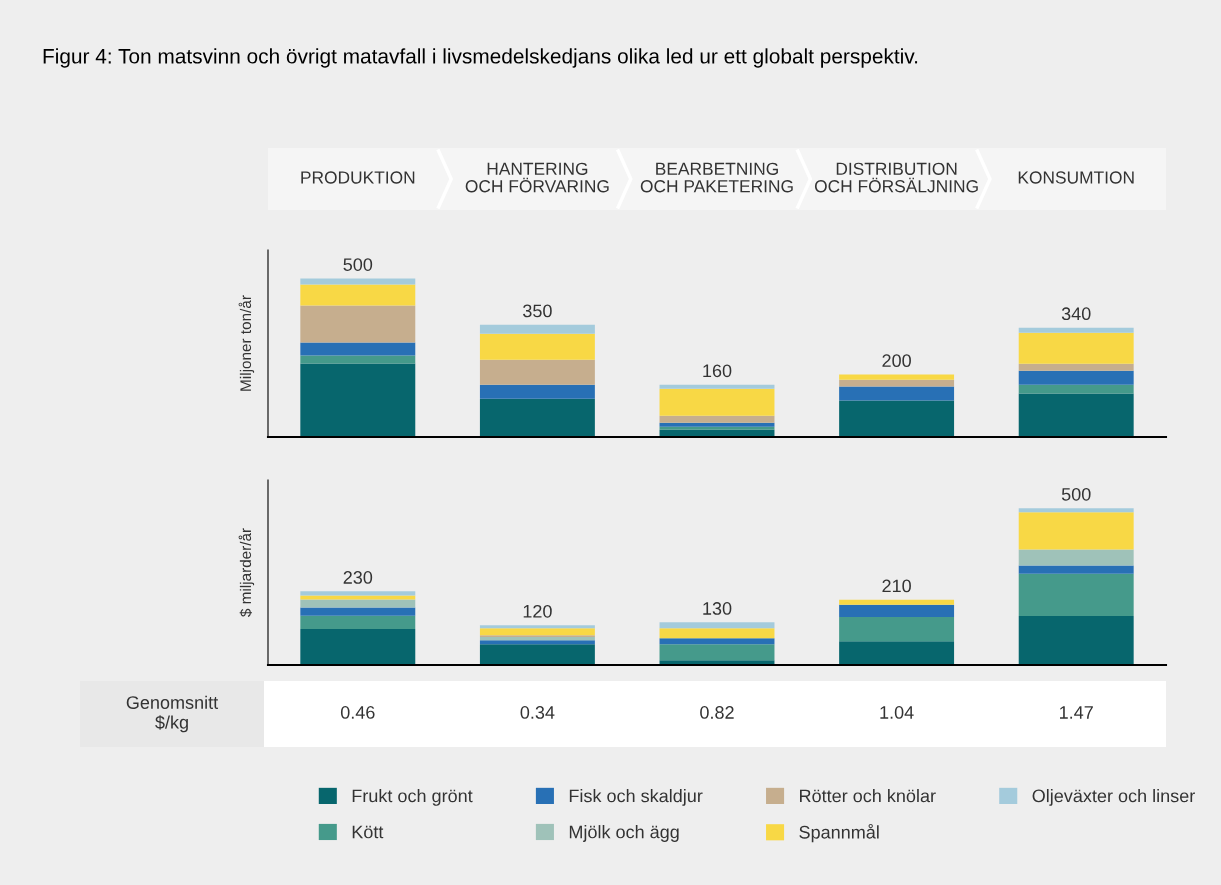  I want to click on x-tick-label: PRODUKTION, so click(358, 177).